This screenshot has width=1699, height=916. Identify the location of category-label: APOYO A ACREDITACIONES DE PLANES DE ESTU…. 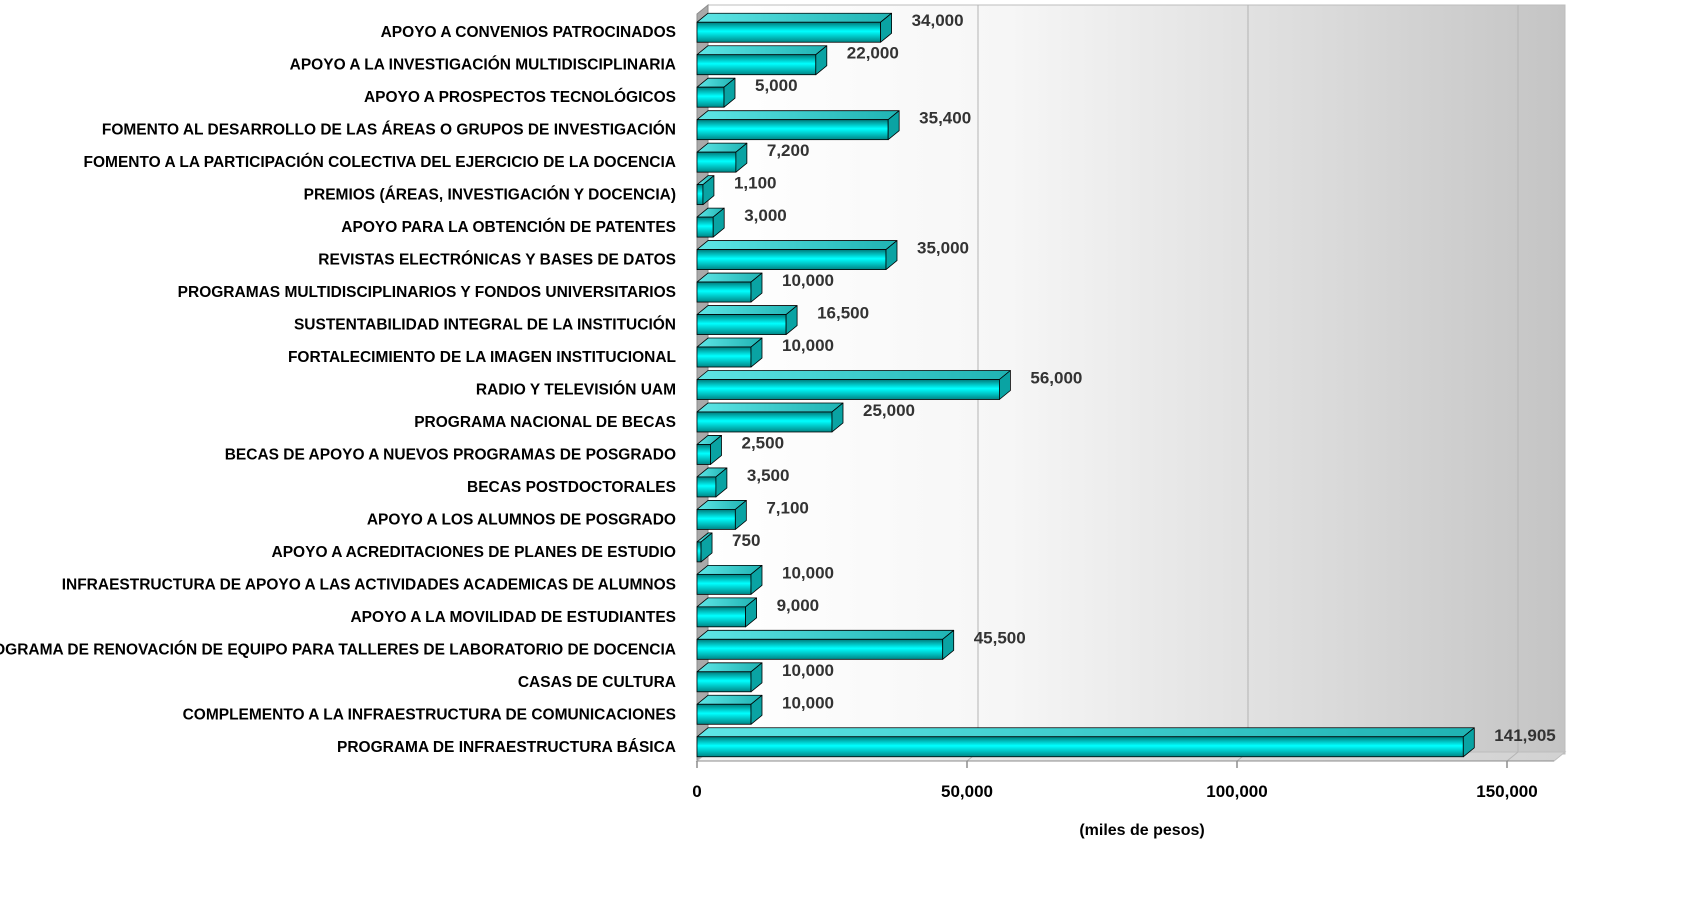
(474, 552).